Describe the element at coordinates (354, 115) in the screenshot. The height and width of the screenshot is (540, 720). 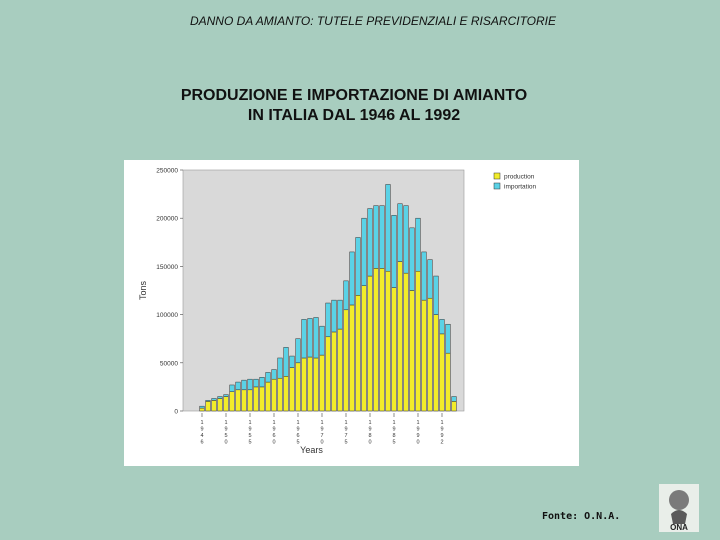
I see `slide-title-line-2: IN ITALIA DAL 1946 AL 1992` at that location.